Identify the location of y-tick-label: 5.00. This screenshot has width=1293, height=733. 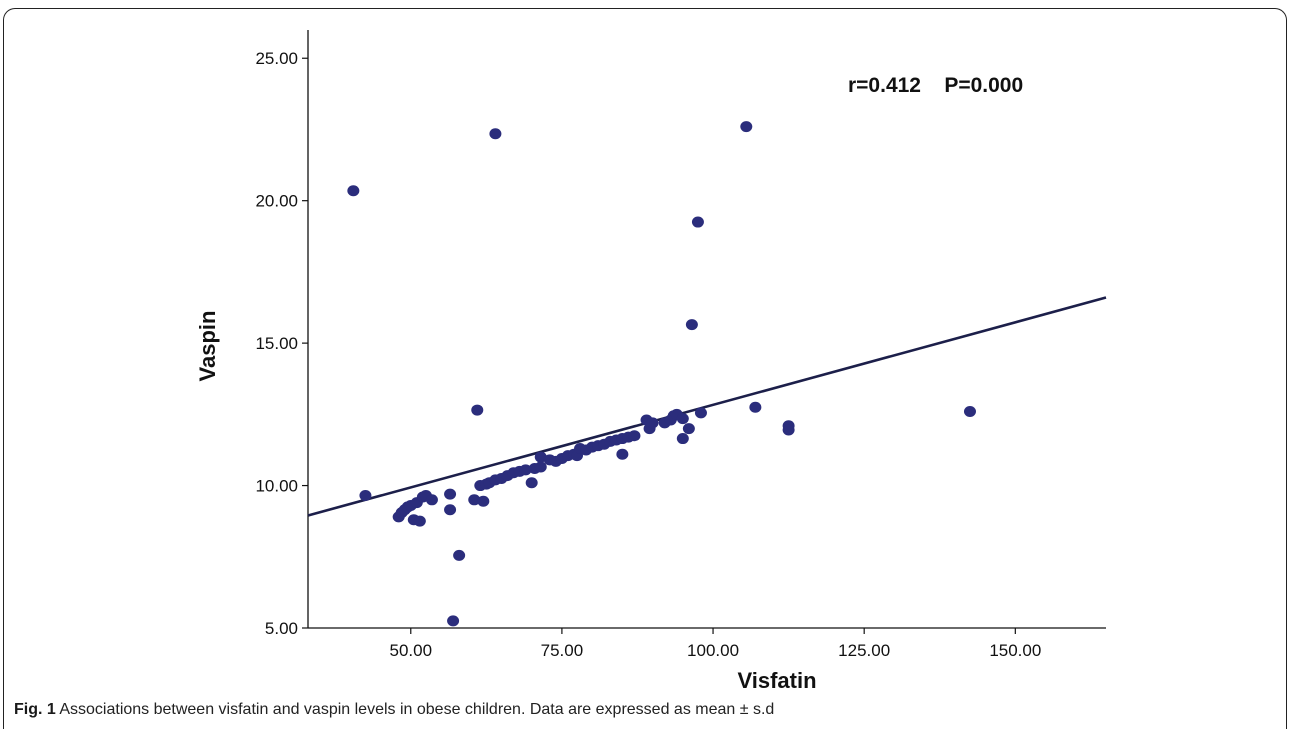
(281, 628).